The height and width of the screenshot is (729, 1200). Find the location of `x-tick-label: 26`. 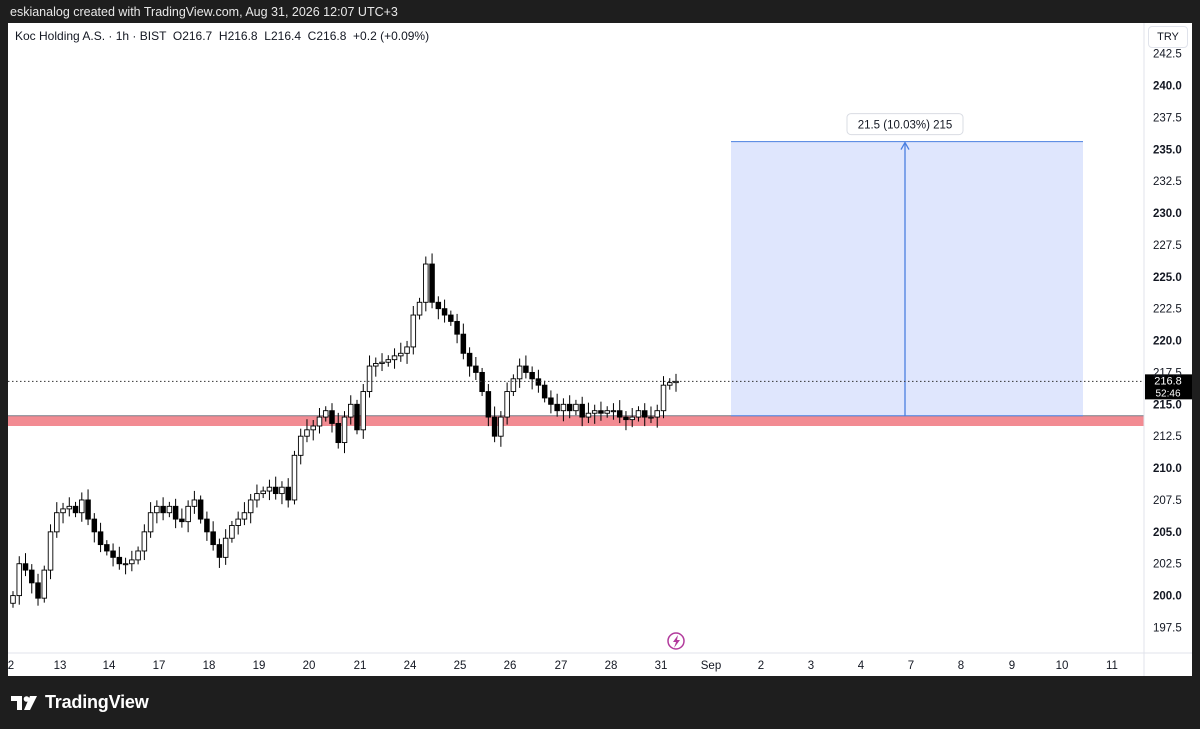

x-tick-label: 26 is located at coordinates (510, 666).